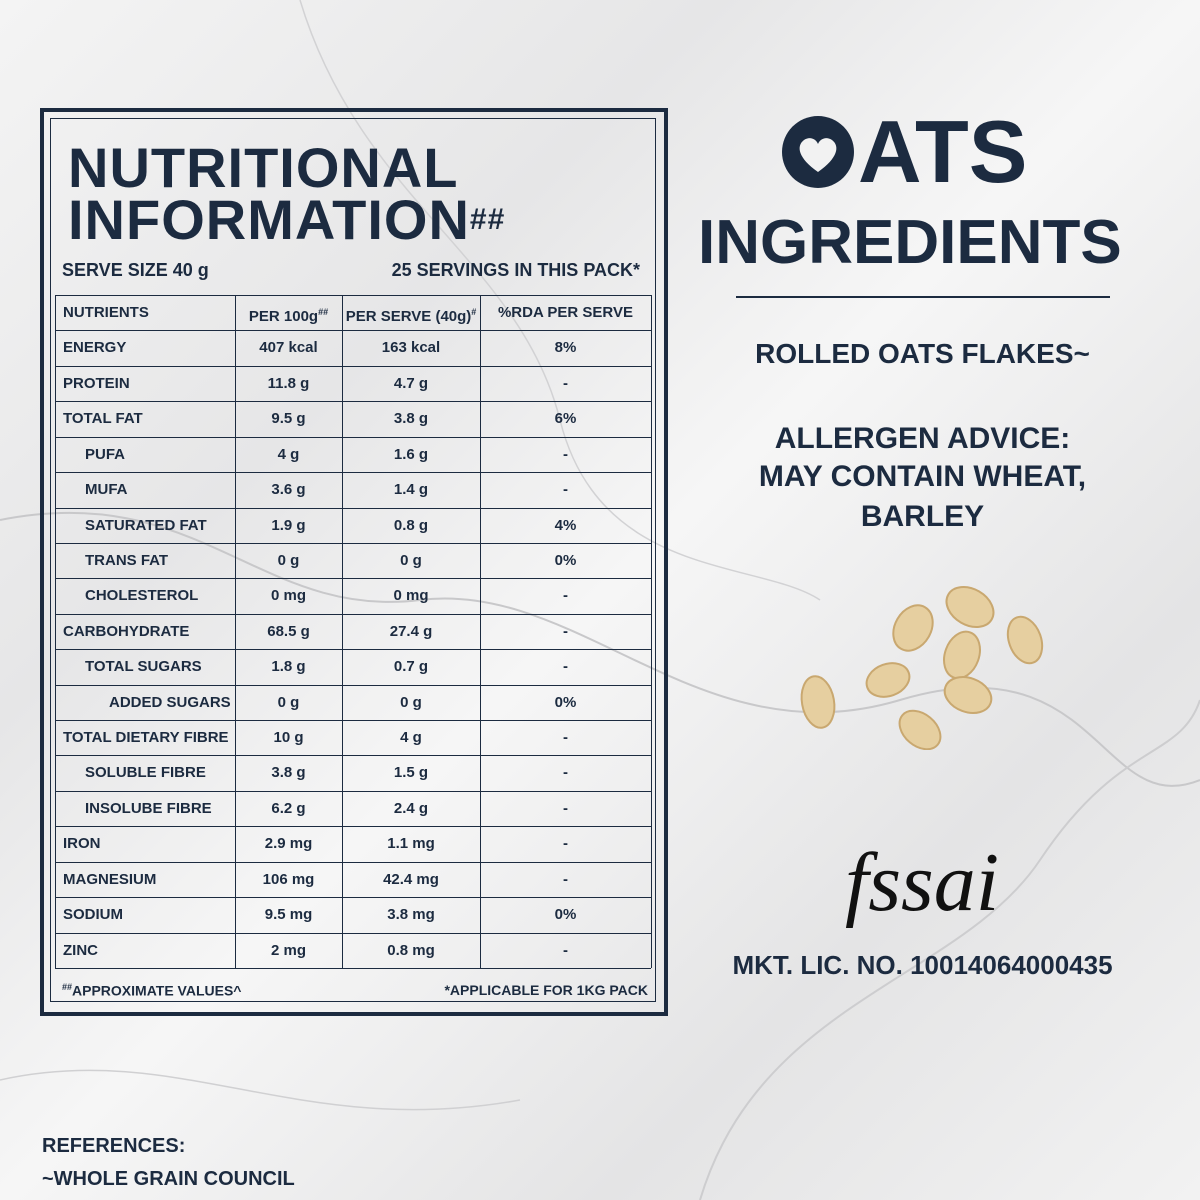 The width and height of the screenshot is (1200, 1200). Describe the element at coordinates (145, 773) in the screenshot. I see `nutrient-name: SOLUBLE FIBRE` at that location.